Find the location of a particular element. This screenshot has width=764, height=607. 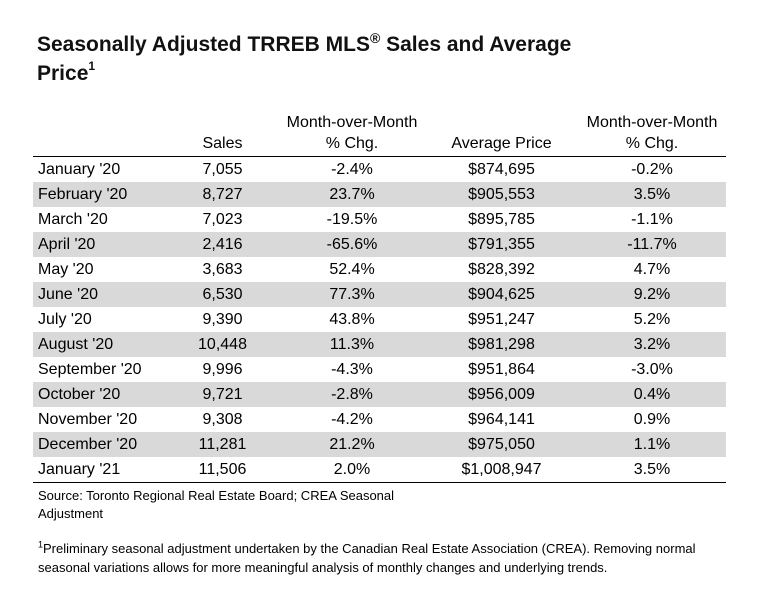

table-row: May '20 3,683 52.4% $828,392 4.7% is located at coordinates (379, 269).